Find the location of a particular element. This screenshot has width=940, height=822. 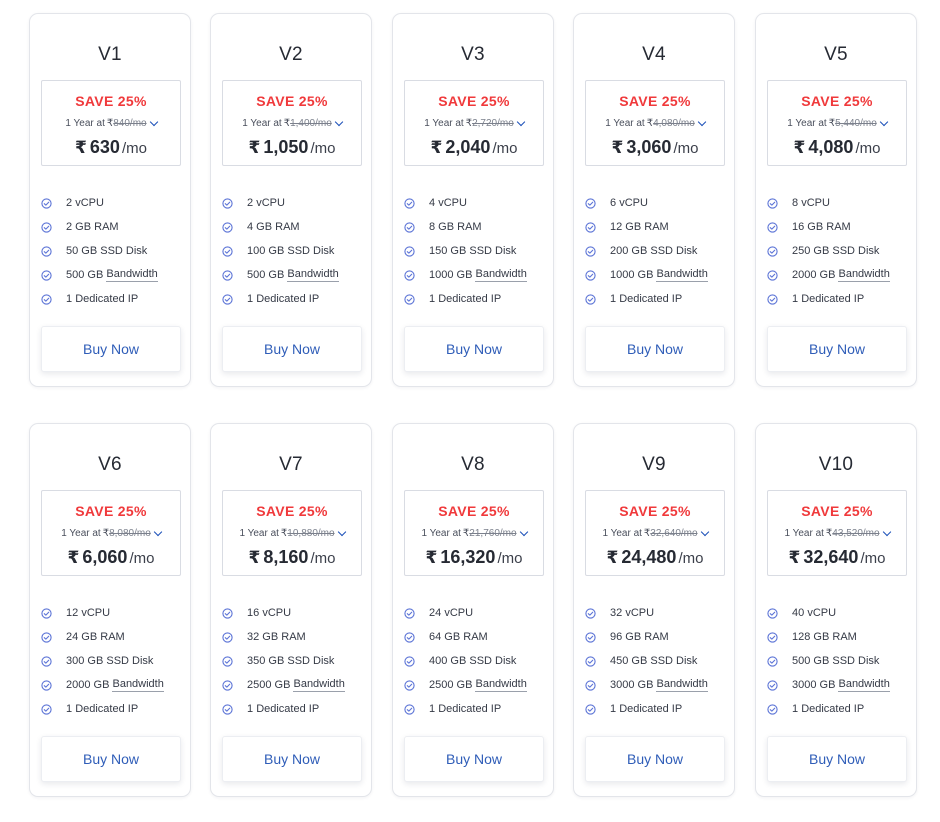

feature-unit: Dedicated IP is located at coordinates (651, 709).